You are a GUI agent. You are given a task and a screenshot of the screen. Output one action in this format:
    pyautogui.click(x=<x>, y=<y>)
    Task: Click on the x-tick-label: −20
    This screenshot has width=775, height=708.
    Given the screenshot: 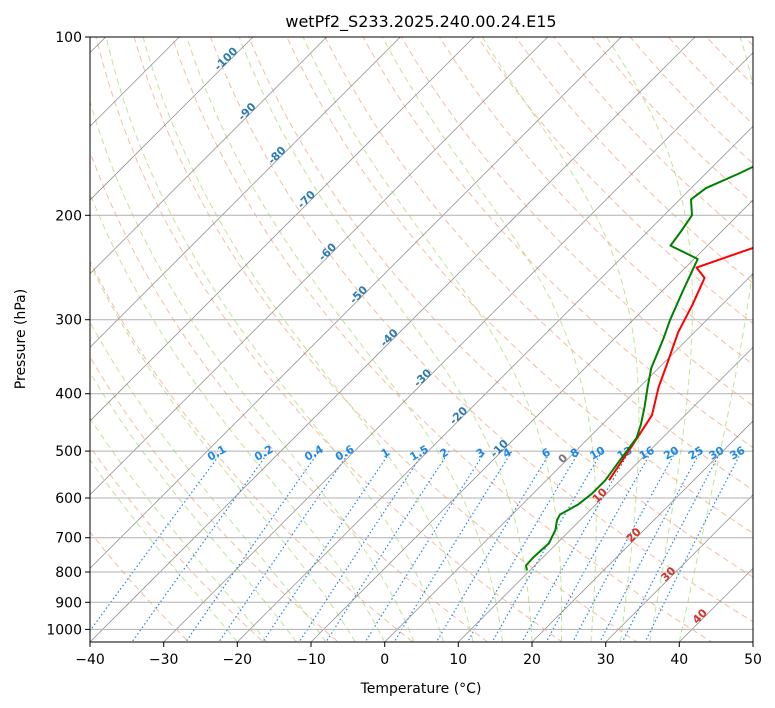 What is the action you would take?
    pyautogui.click(x=238, y=660)
    